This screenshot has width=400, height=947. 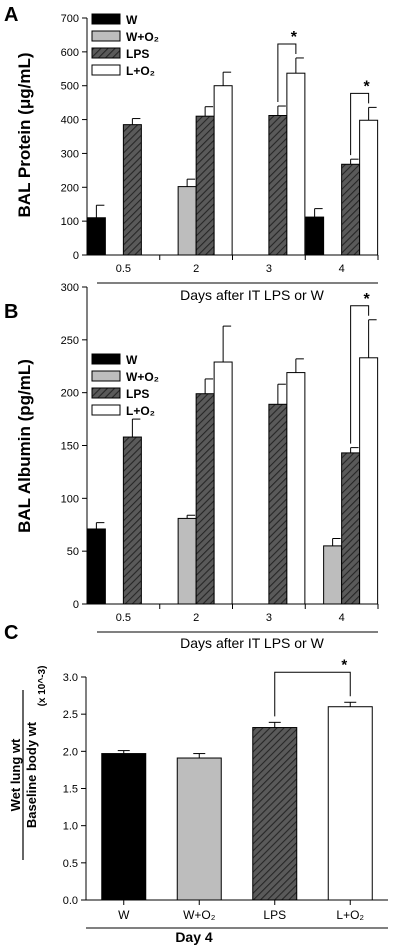 What do you see at coordinates (124, 915) in the screenshot?
I see `panel-c-x-tick-label: W` at bounding box center [124, 915].